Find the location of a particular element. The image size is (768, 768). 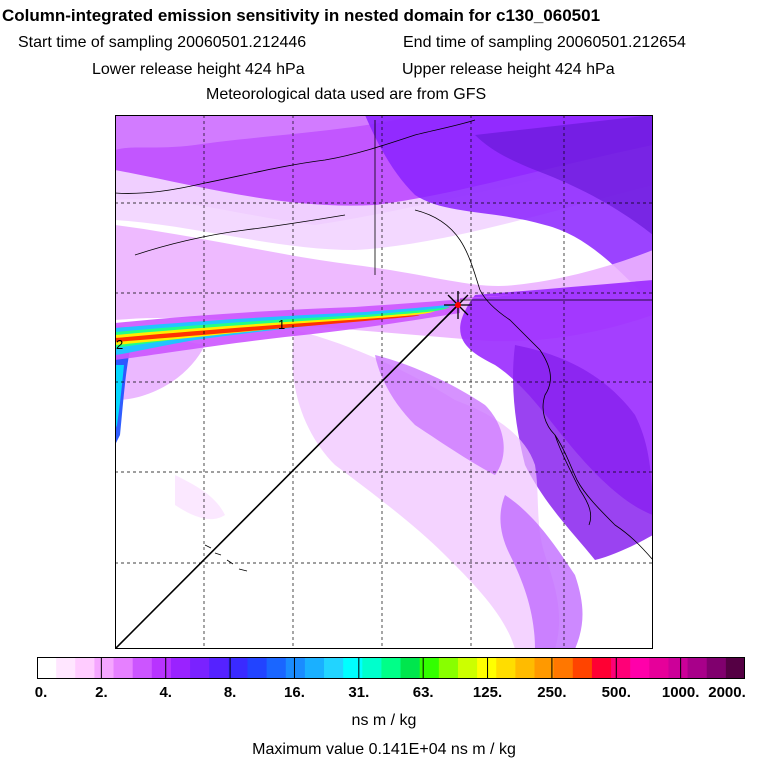

colorbar-unit-label: ns m / kg is located at coordinates (384, 720).